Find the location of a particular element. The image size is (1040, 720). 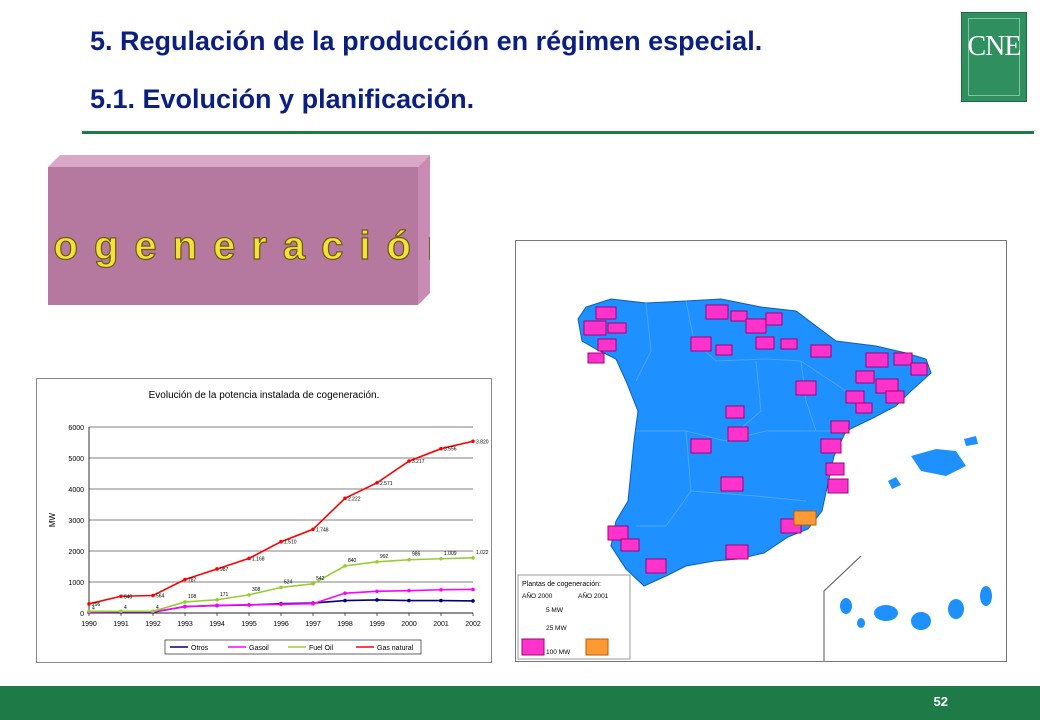

data-label: 987 is located at coordinates (224, 570).